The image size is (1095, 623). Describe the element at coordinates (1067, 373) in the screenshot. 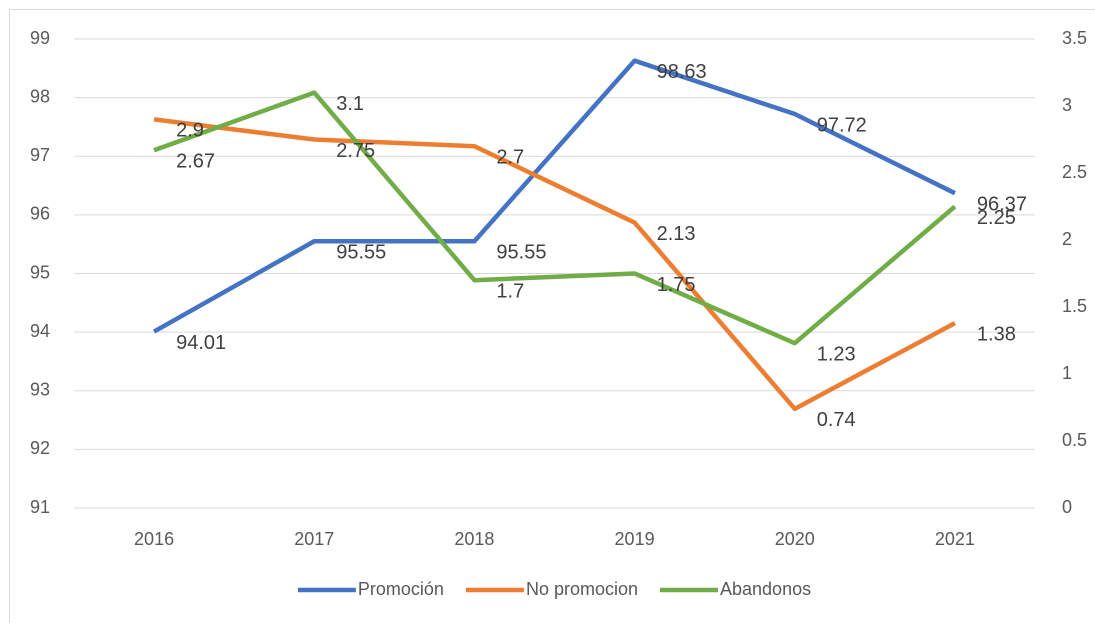

I see `y2-tick-label: 1` at that location.